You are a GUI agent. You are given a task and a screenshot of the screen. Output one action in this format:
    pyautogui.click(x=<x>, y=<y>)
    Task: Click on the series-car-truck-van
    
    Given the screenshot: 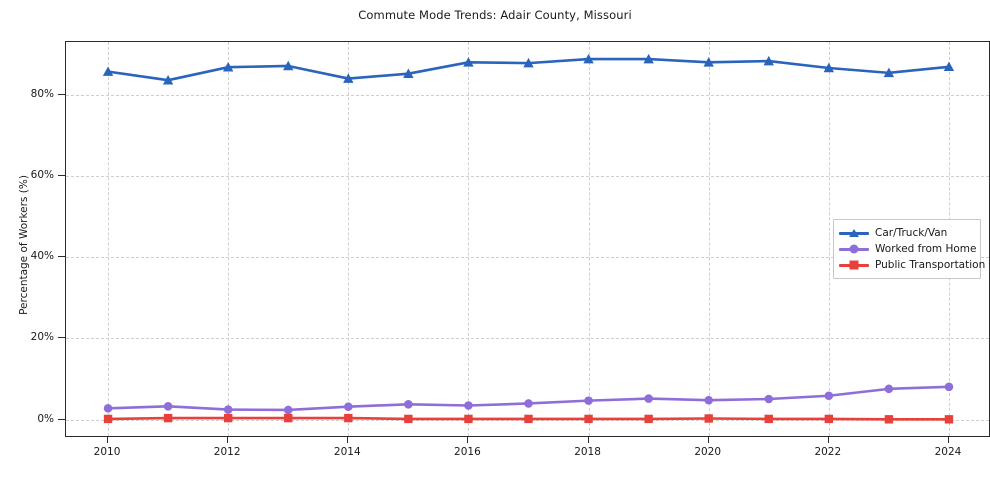 What is the action you would take?
    pyautogui.click(x=528, y=69)
    